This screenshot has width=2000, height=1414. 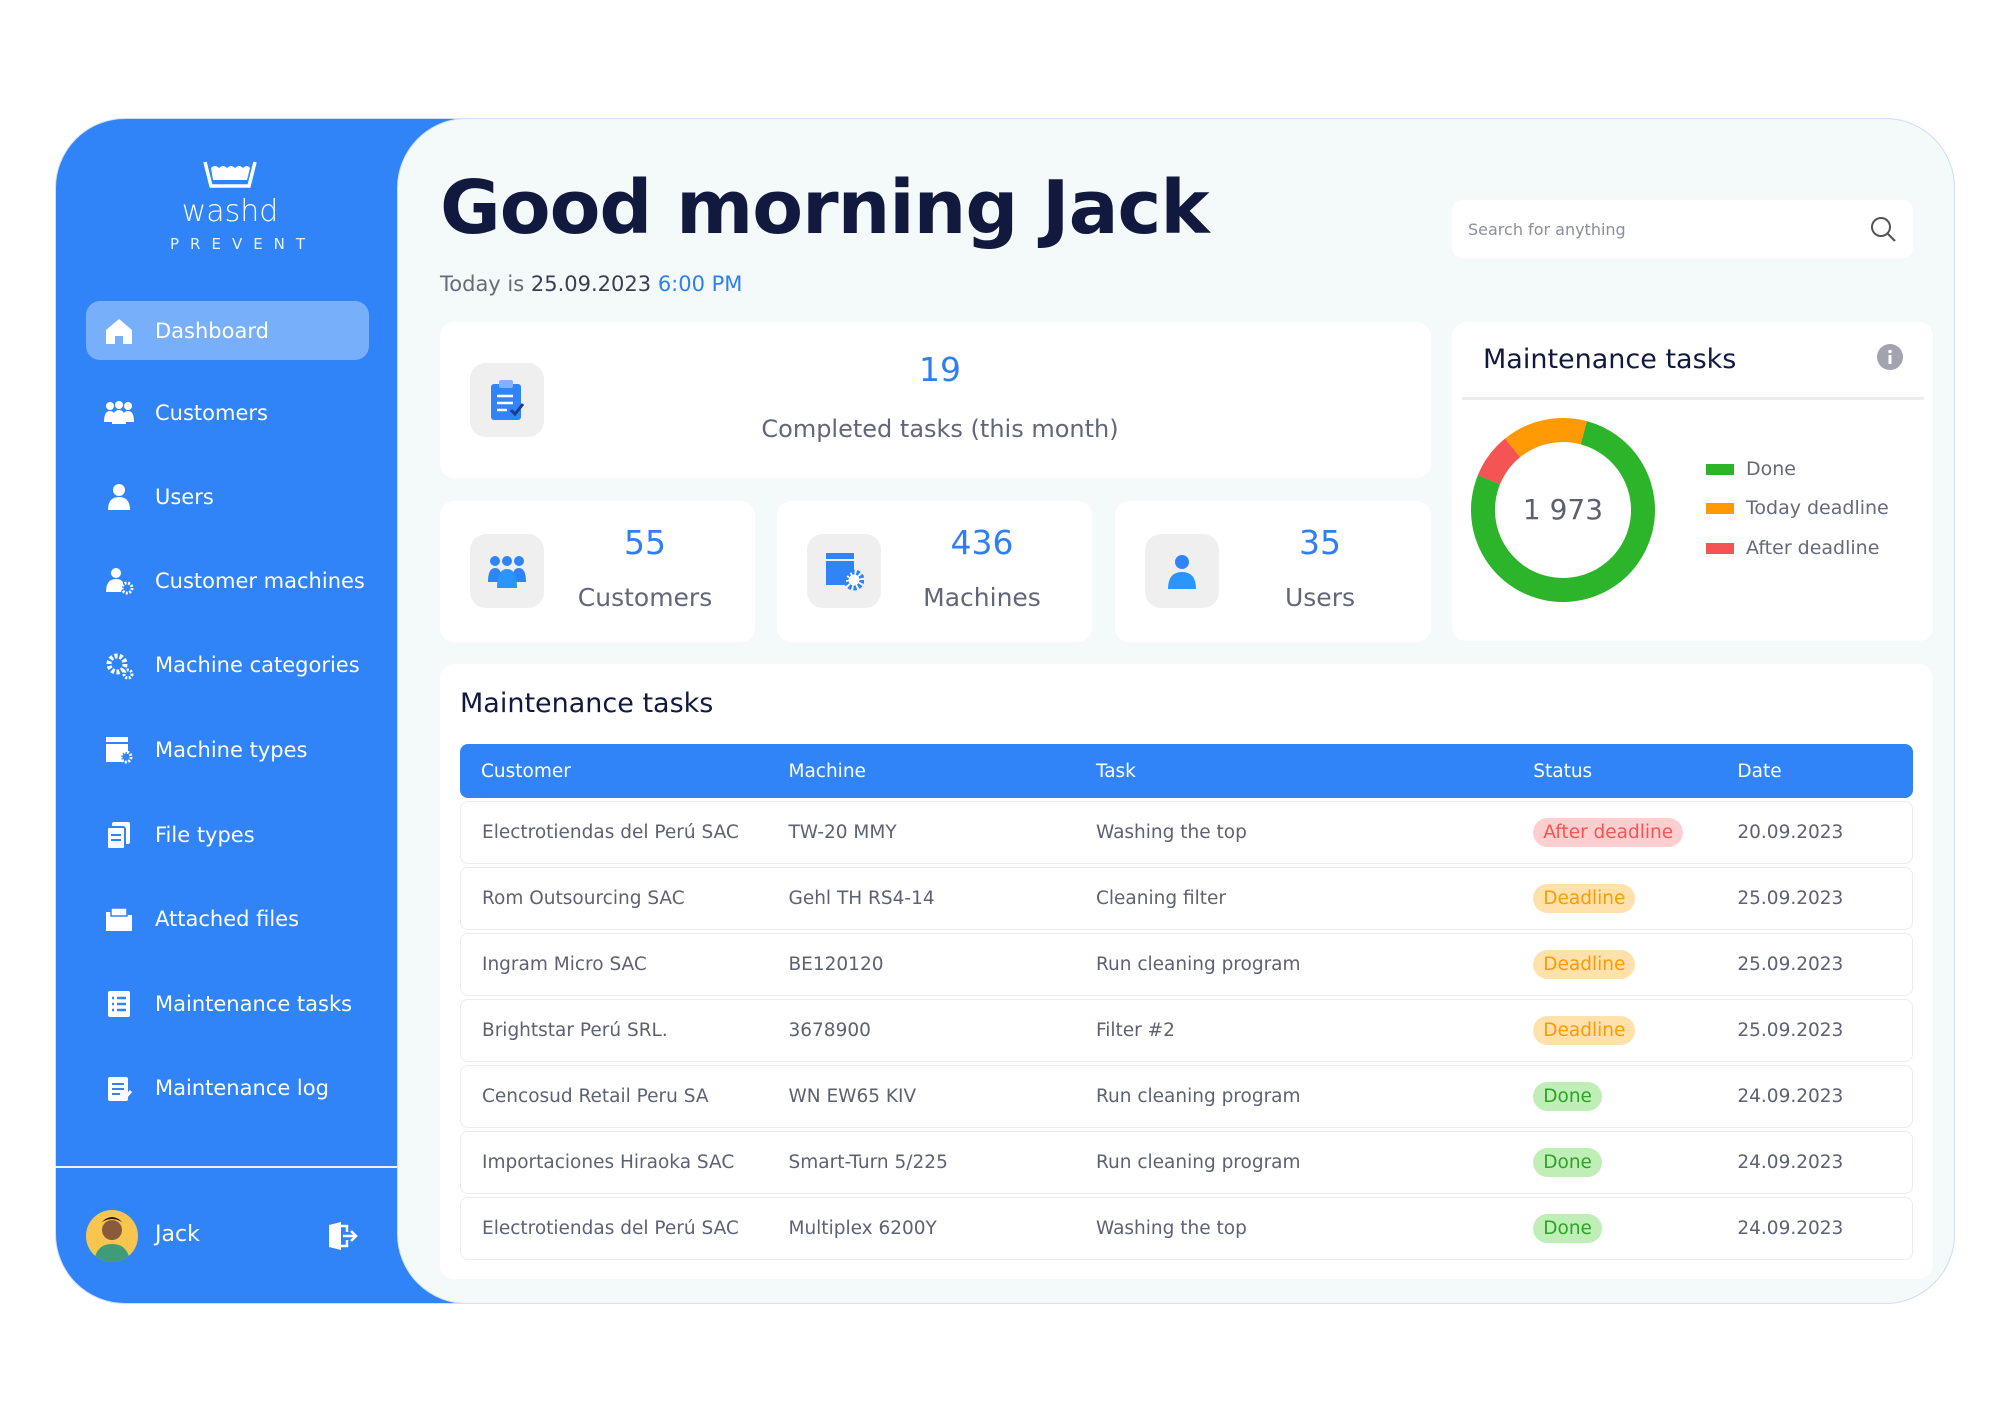 I want to click on completed-tasks-card: 19 Completed tasks (this month), so click(x=935, y=400).